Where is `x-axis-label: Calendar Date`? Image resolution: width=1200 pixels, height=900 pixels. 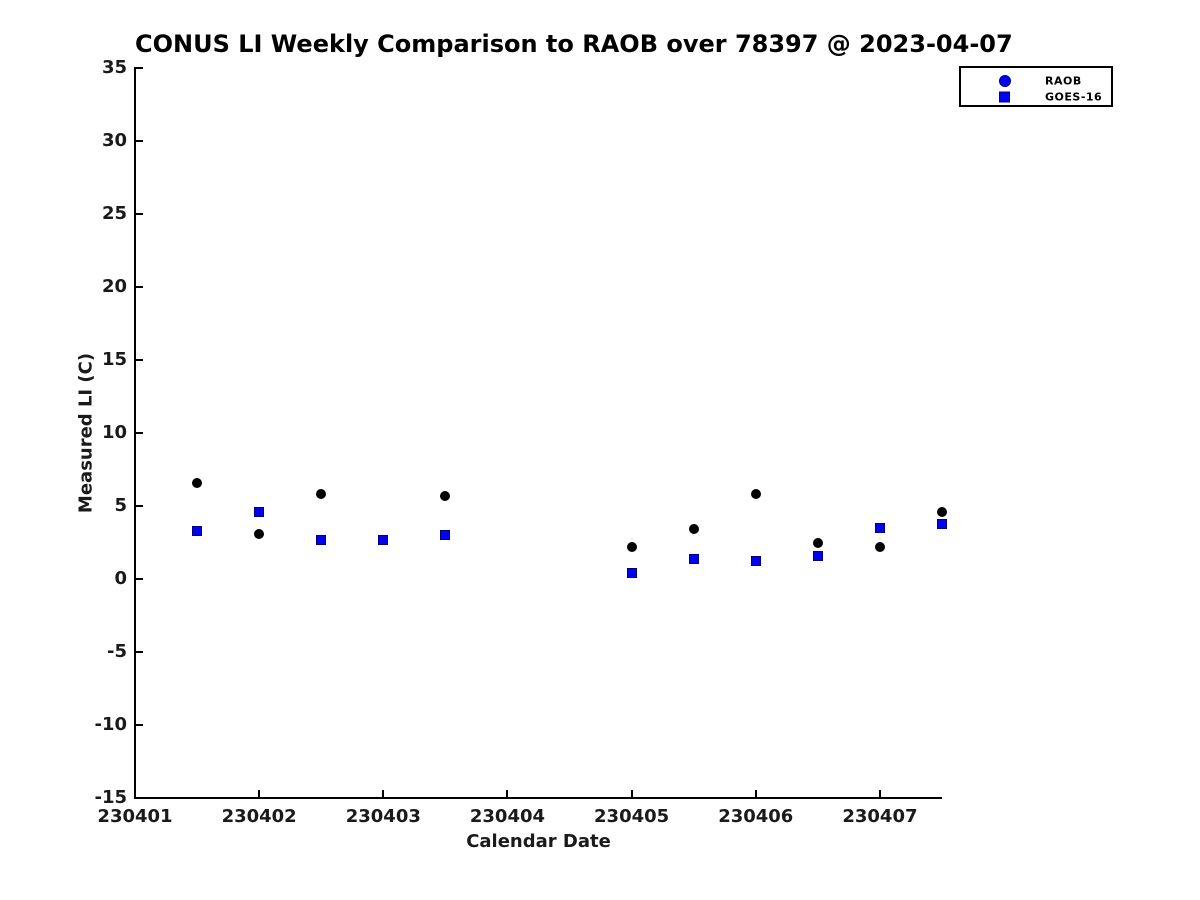
x-axis-label: Calendar Date is located at coordinates (538, 841).